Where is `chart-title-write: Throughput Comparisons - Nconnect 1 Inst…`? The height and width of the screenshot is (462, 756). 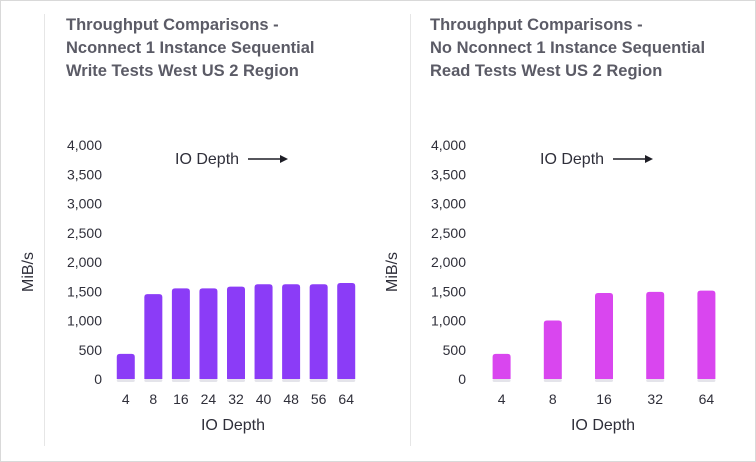 chart-title-write: Throughput Comparisons - Nconnect 1 Inst… is located at coordinates (216, 48).